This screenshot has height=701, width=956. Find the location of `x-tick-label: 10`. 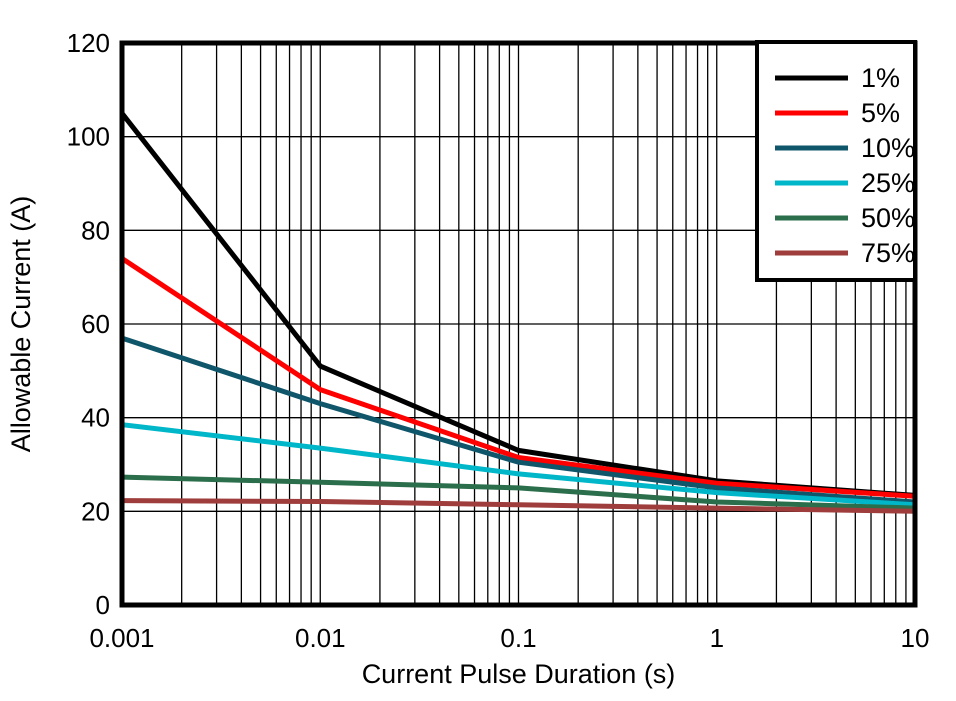

x-tick-label: 10 is located at coordinates (915, 638).